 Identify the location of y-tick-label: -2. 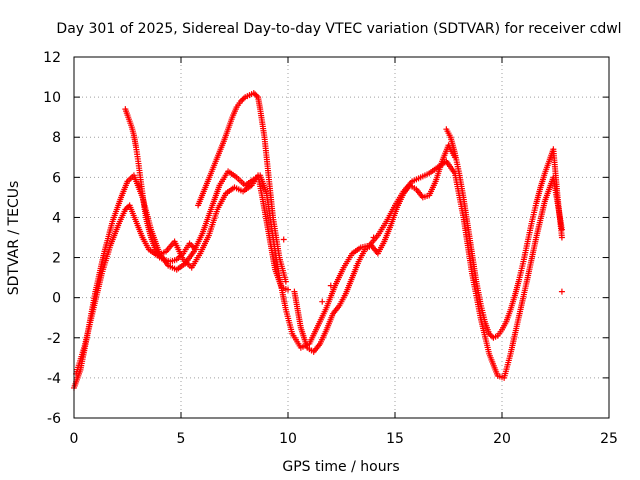
(54, 339).